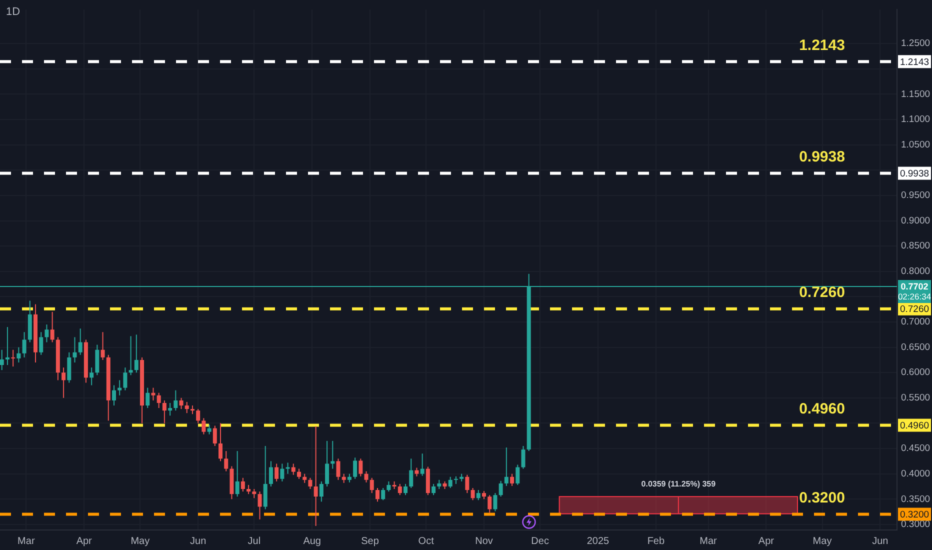 The image size is (932, 550). What do you see at coordinates (13, 12) in the screenshot?
I see `chart-title: 1D` at bounding box center [13, 12].